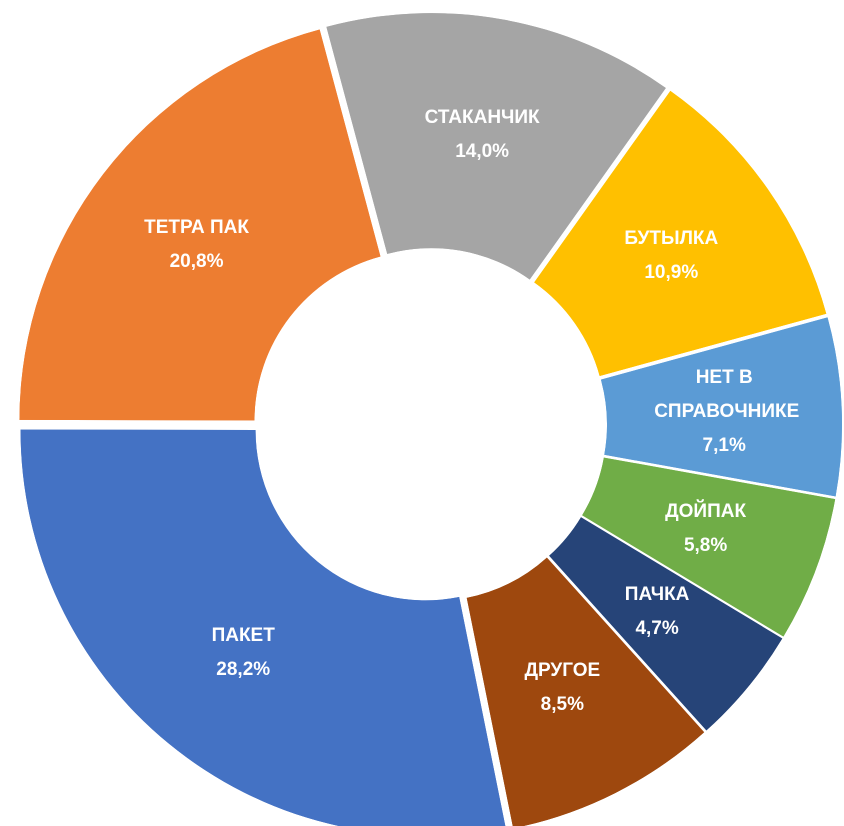  What do you see at coordinates (482, 118) in the screenshot?
I see `category-label: СТАКАНЧИК` at bounding box center [482, 118].